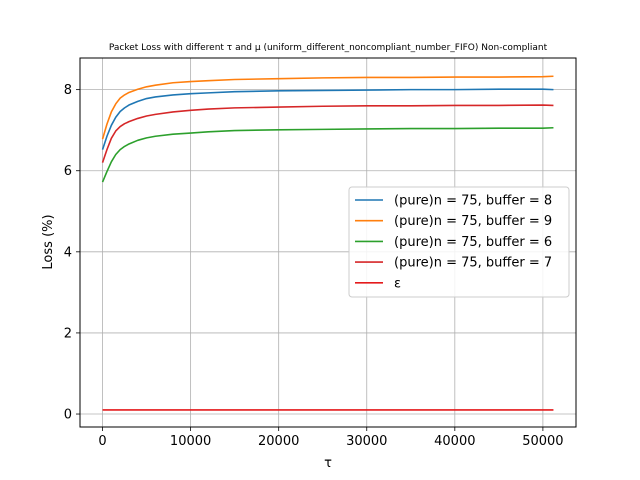  I want to click on y-tick-label: 6, so click(68, 171).